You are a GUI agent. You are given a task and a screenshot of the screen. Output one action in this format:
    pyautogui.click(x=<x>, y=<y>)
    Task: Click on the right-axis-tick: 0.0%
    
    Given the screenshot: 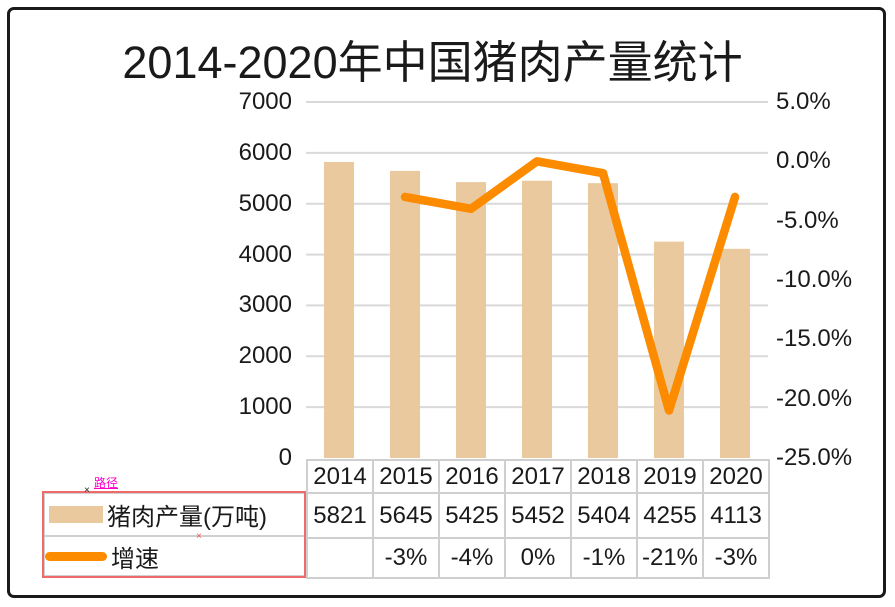 What is the action you would take?
    pyautogui.click(x=803, y=161)
    